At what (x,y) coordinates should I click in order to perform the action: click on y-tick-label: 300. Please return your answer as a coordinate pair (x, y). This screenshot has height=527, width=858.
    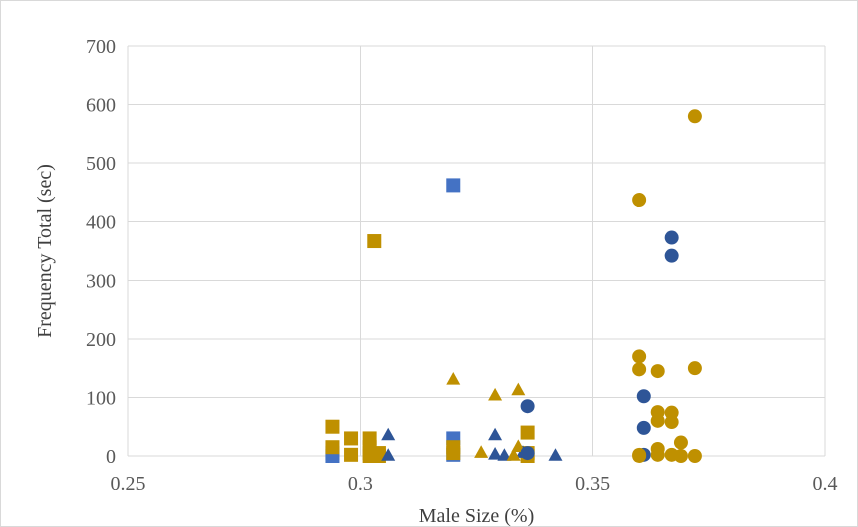
    Looking at the image, I should click on (101, 281).